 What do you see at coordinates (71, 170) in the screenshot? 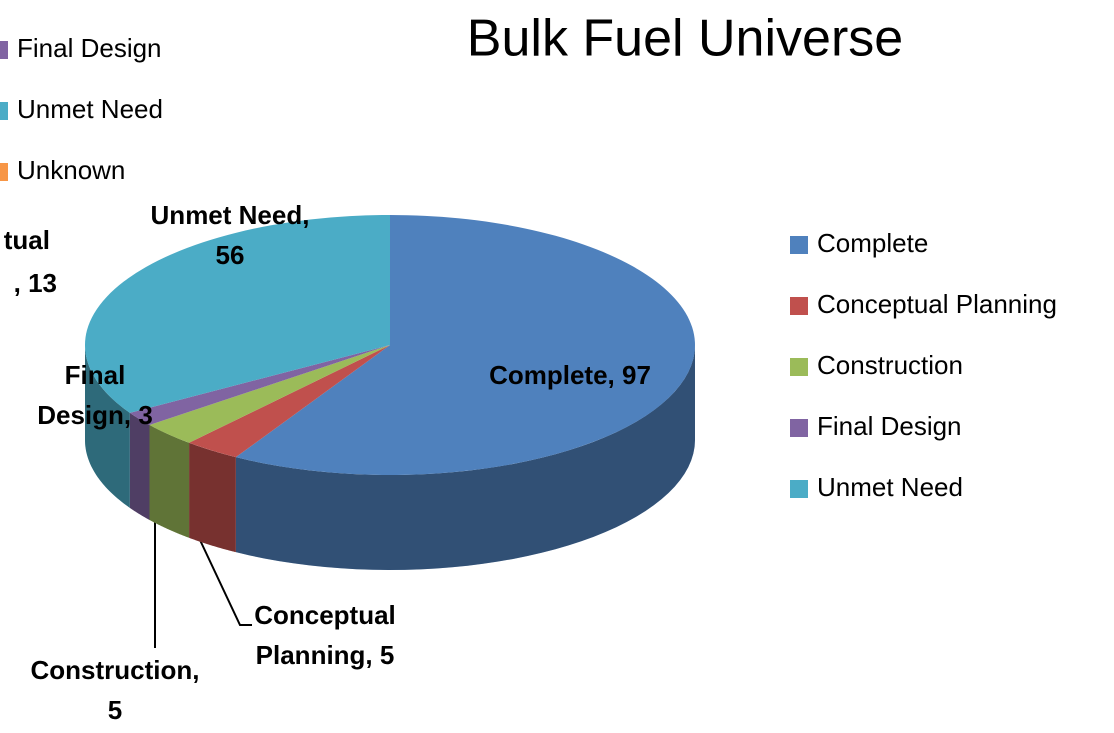
I see `overlay-legend-label: Unknown` at bounding box center [71, 170].